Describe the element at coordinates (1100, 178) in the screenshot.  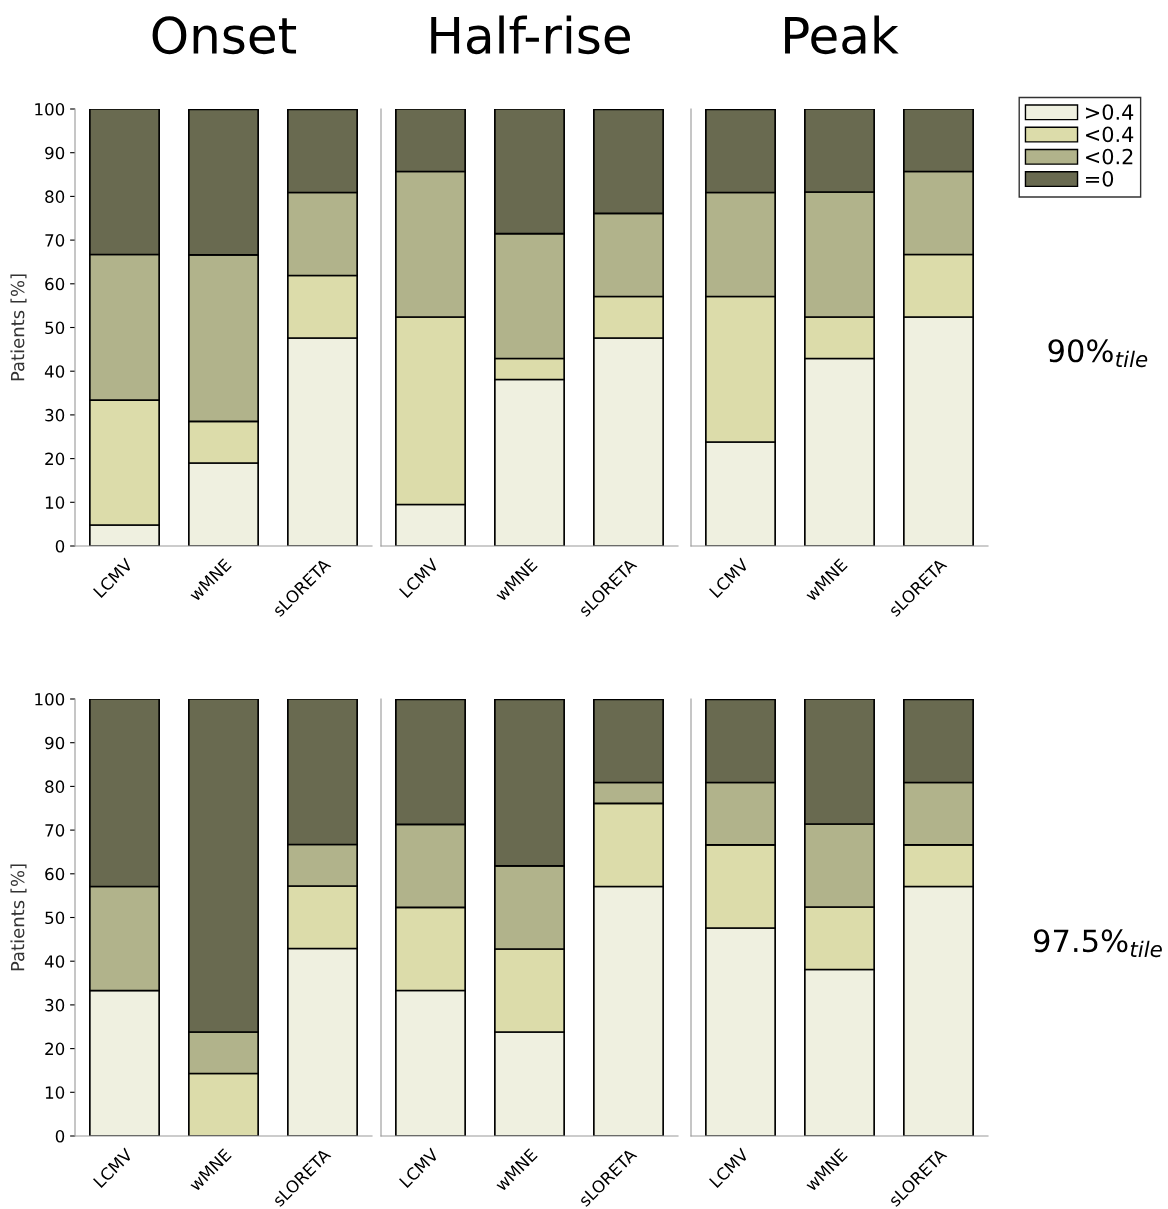
I see `legend-label: =0` at that location.